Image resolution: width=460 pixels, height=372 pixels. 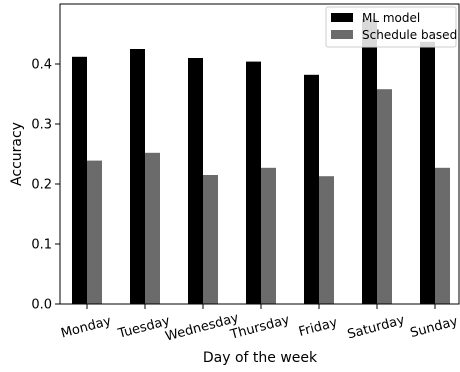 I want to click on x-axis-label: Day of the week, so click(x=260, y=358).